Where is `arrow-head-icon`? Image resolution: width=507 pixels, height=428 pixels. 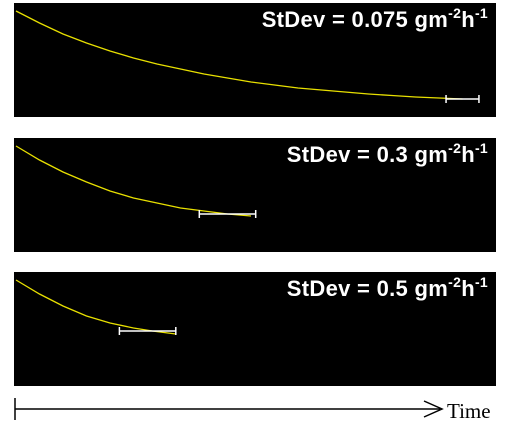
arrow-head-icon is located at coordinates (433, 409).